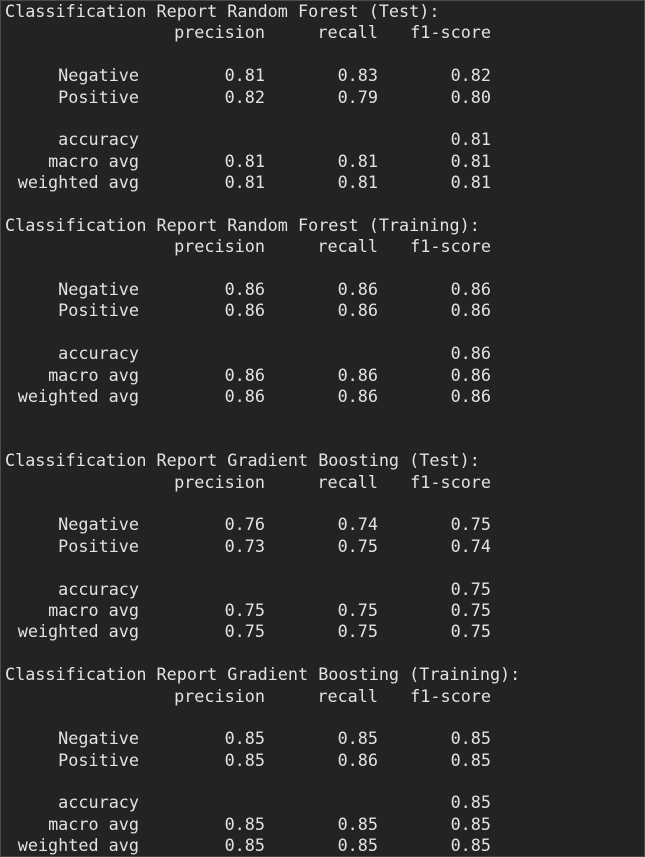 The image size is (645, 857). Describe the element at coordinates (322, 310) in the screenshot. I see `table-row: Positive 0.86 0.86 0.86` at that location.